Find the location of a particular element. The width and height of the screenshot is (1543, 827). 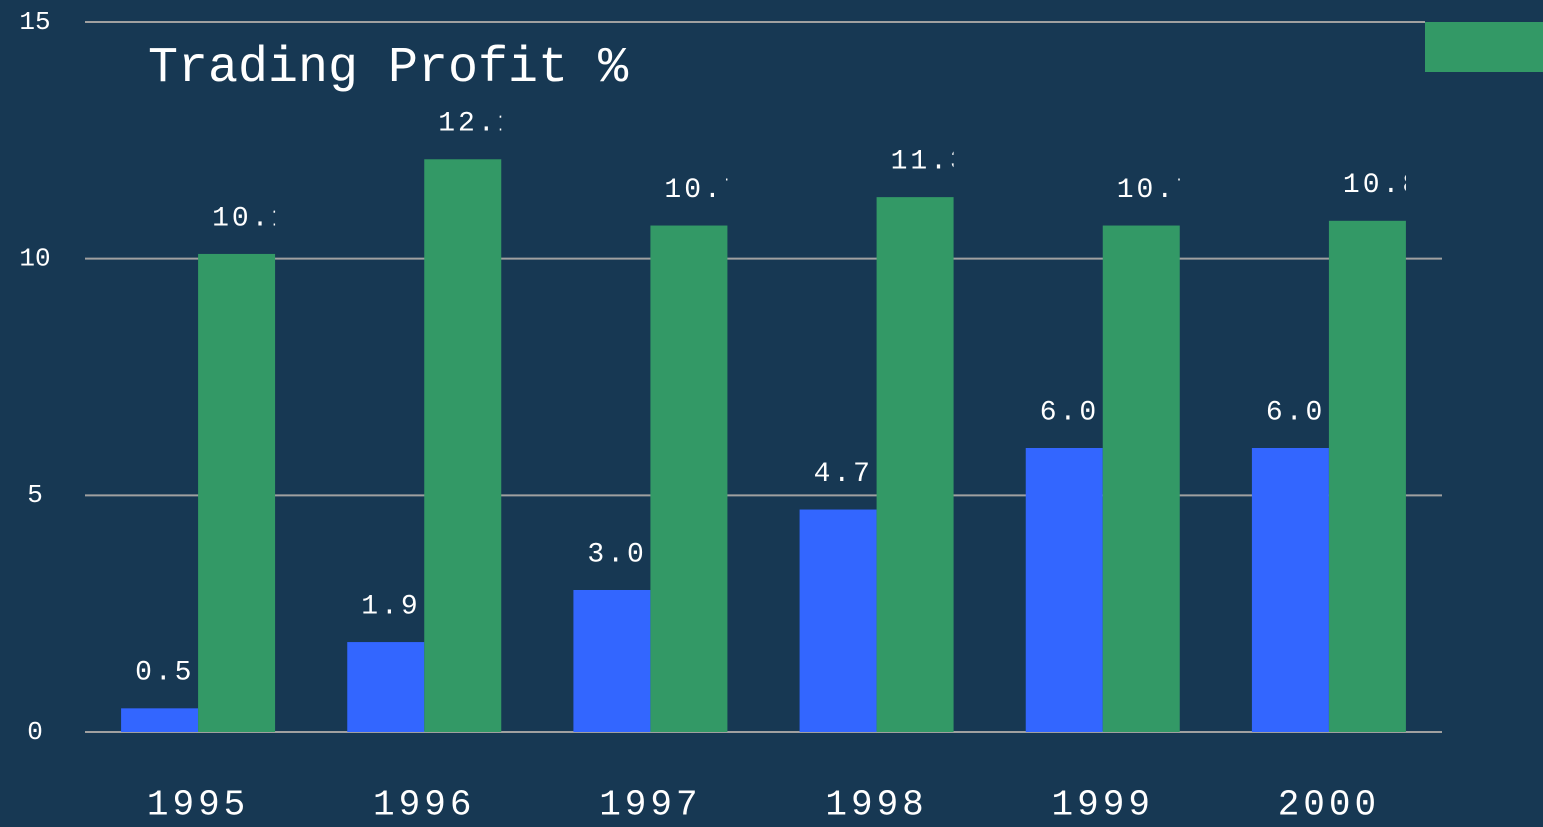

chart-title: Trading Profit % is located at coordinates (388, 68).